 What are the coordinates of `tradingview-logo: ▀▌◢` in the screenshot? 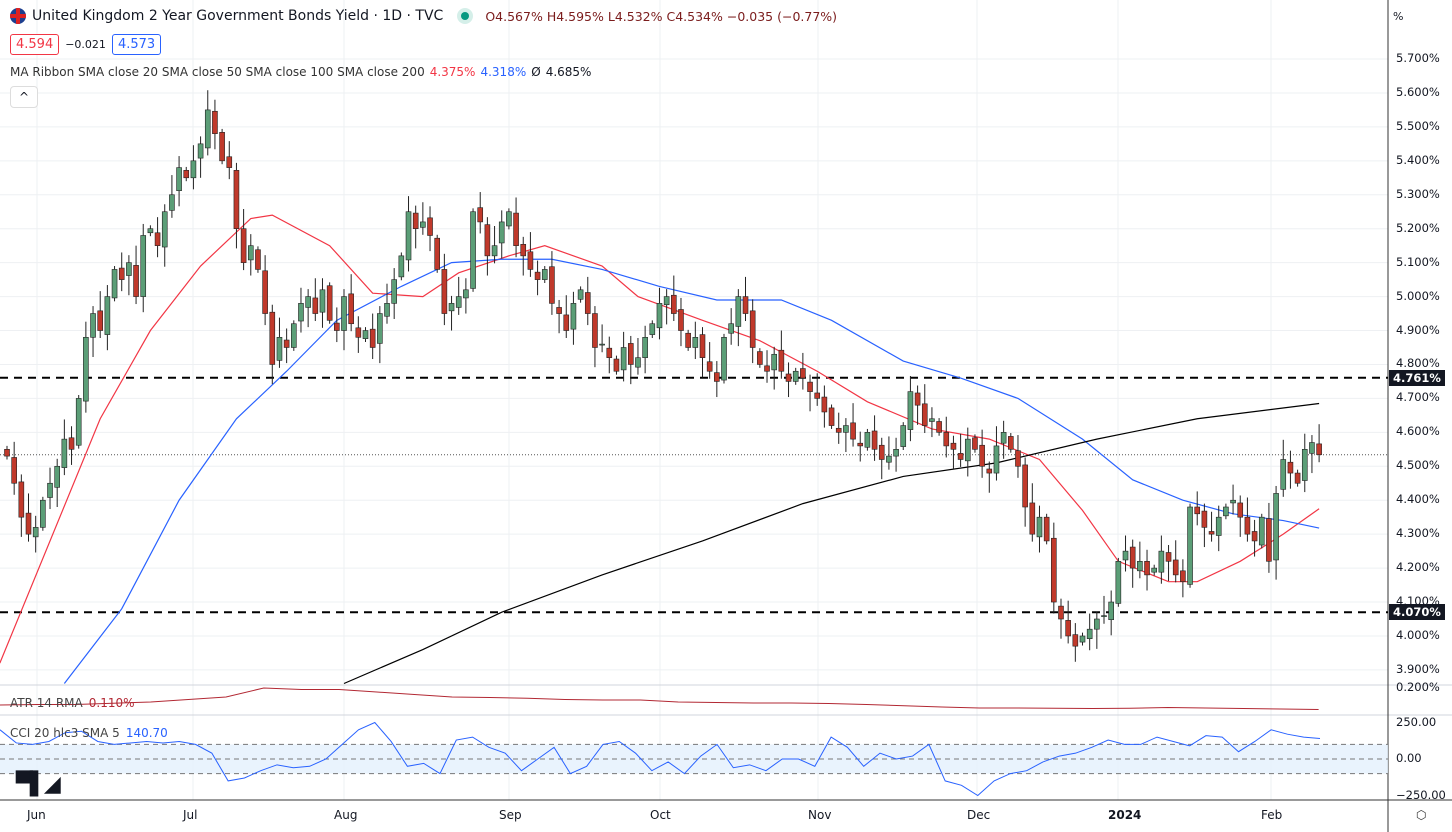 It's located at (38, 784).